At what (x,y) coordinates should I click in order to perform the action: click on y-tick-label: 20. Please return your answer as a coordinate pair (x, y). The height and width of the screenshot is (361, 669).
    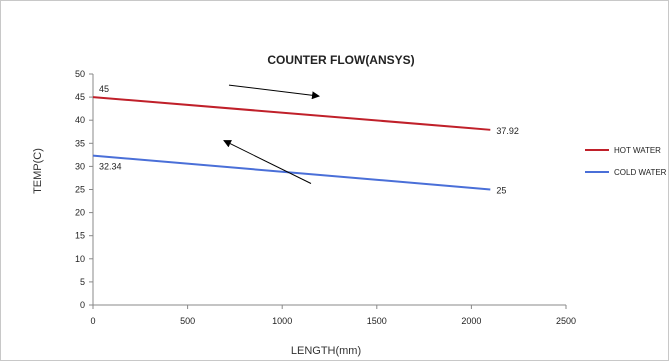
    Looking at the image, I should click on (80, 213).